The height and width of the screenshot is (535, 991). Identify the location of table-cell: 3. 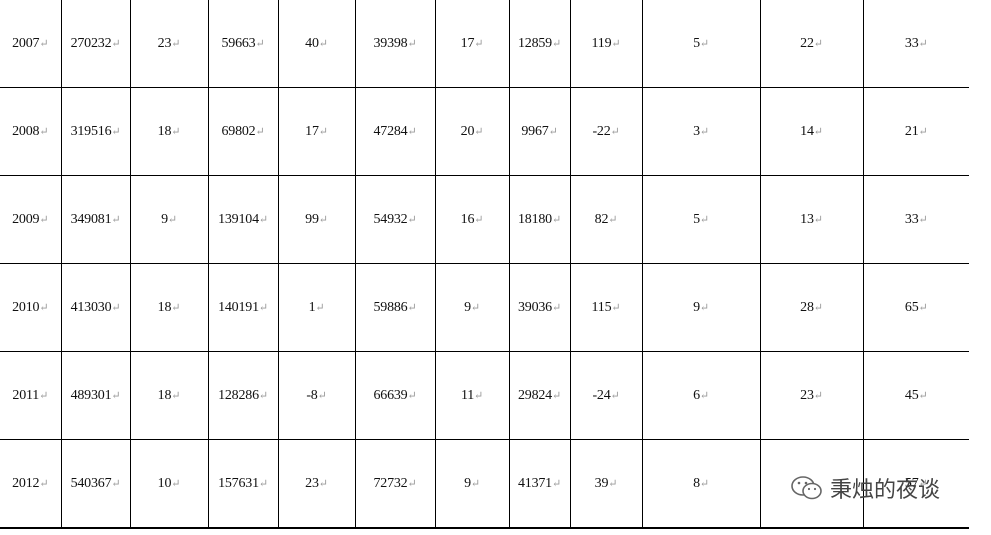
(700, 131).